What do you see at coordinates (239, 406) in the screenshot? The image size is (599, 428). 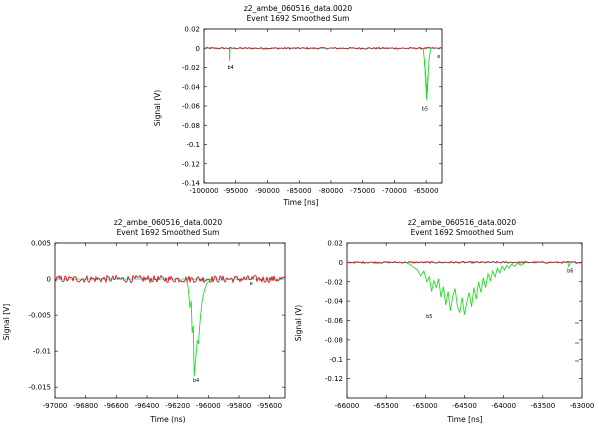 I see `x-tick-label-bottom-left: -95800` at bounding box center [239, 406].